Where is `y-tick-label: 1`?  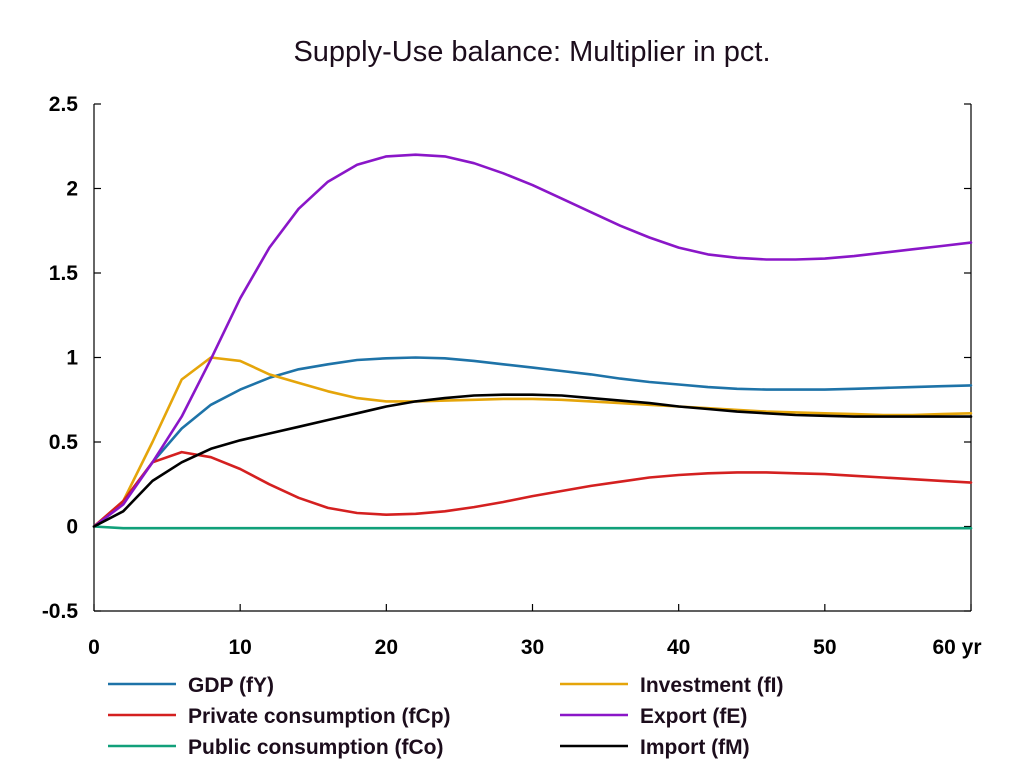
y-tick-label: 1 is located at coordinates (72, 358).